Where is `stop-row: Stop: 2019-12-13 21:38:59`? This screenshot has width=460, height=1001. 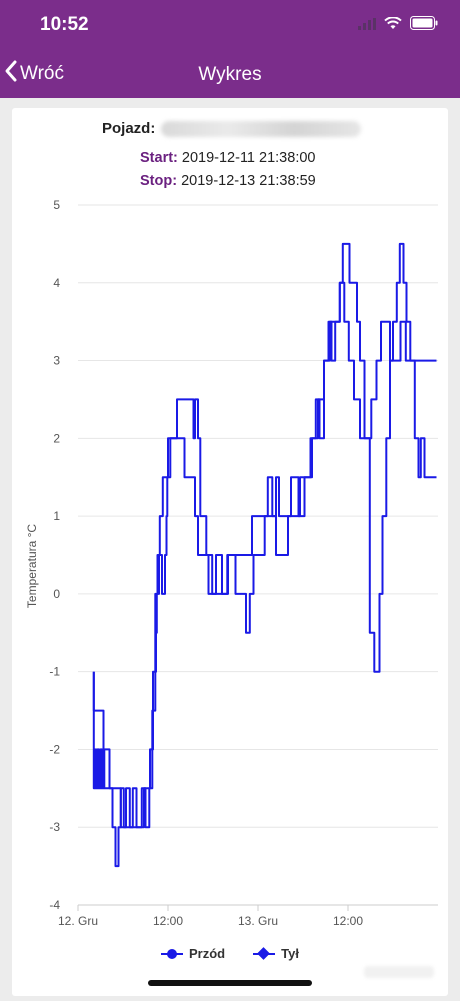 stop-row: Stop: 2019-12-13 21:38:59 is located at coordinates (228, 181).